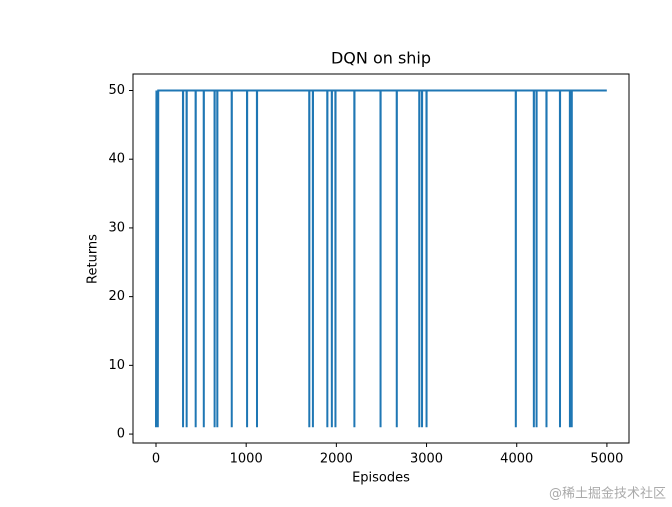 The image size is (672, 507). I want to click on x-tick-label: 0, so click(156, 459).